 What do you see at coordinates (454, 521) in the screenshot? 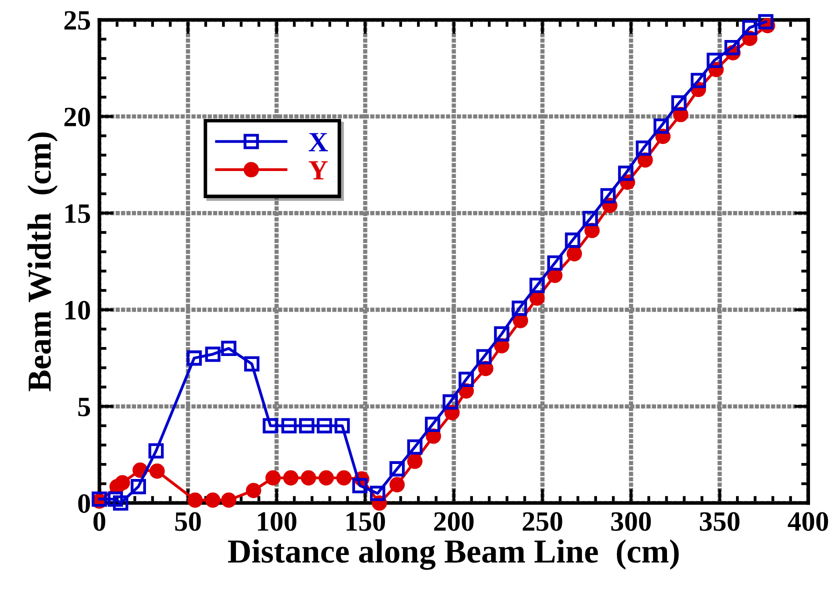
I see `x-tick-label: 200` at bounding box center [454, 521].